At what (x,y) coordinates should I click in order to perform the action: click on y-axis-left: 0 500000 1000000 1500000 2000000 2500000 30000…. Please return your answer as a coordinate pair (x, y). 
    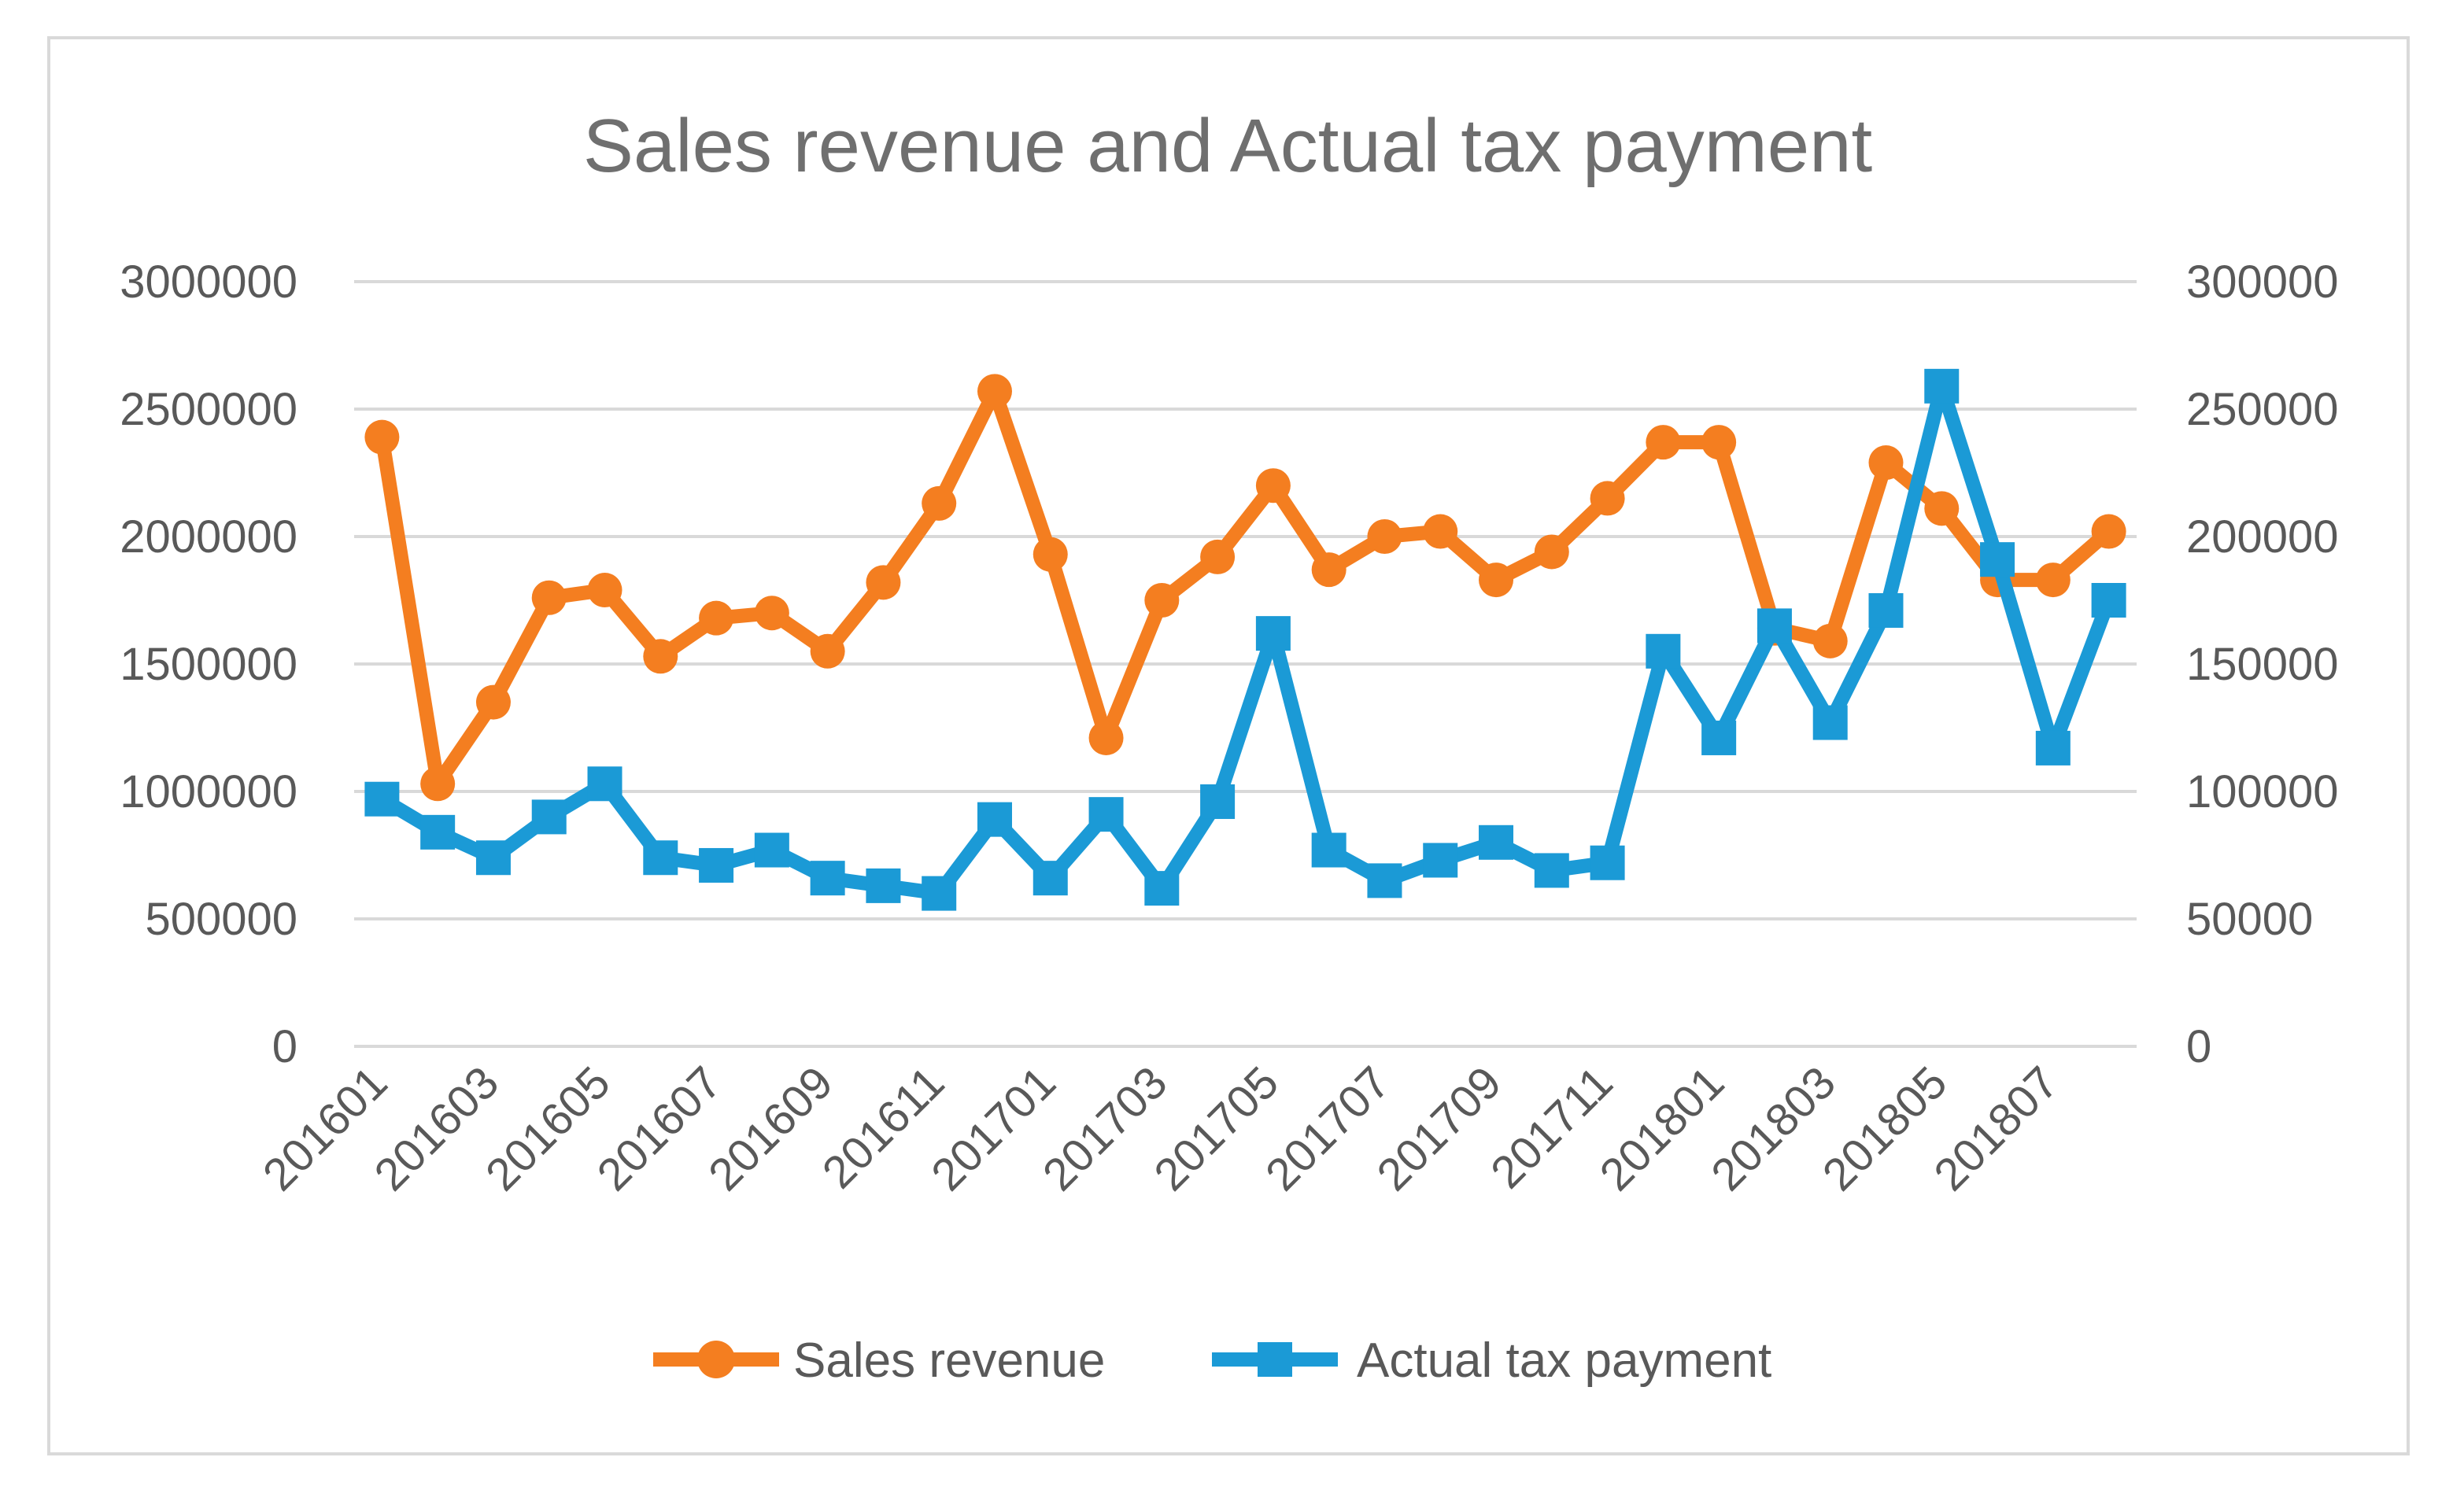
    Looking at the image, I should click on (209, 664).